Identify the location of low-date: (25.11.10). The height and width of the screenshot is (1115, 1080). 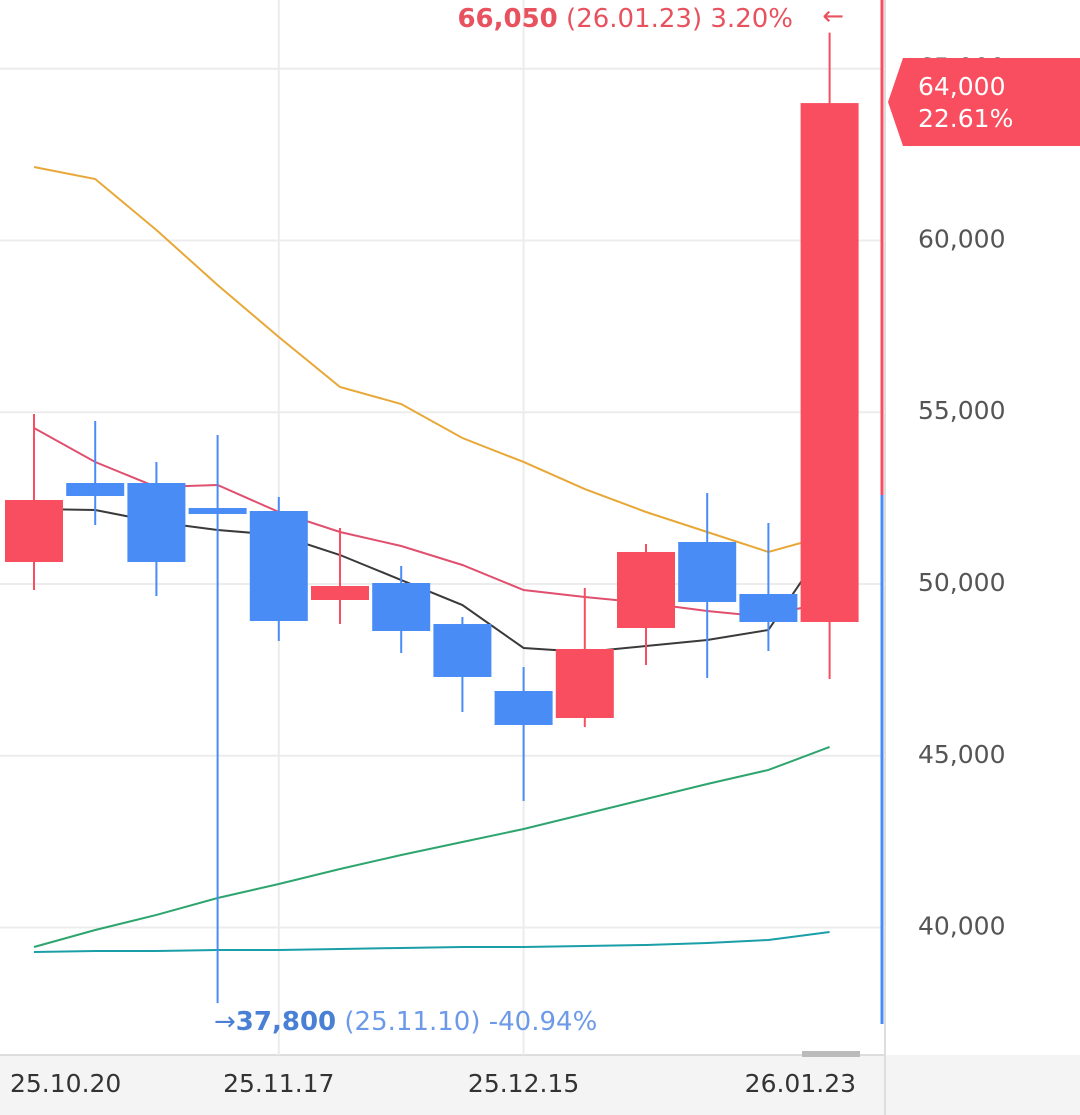
(412, 1022).